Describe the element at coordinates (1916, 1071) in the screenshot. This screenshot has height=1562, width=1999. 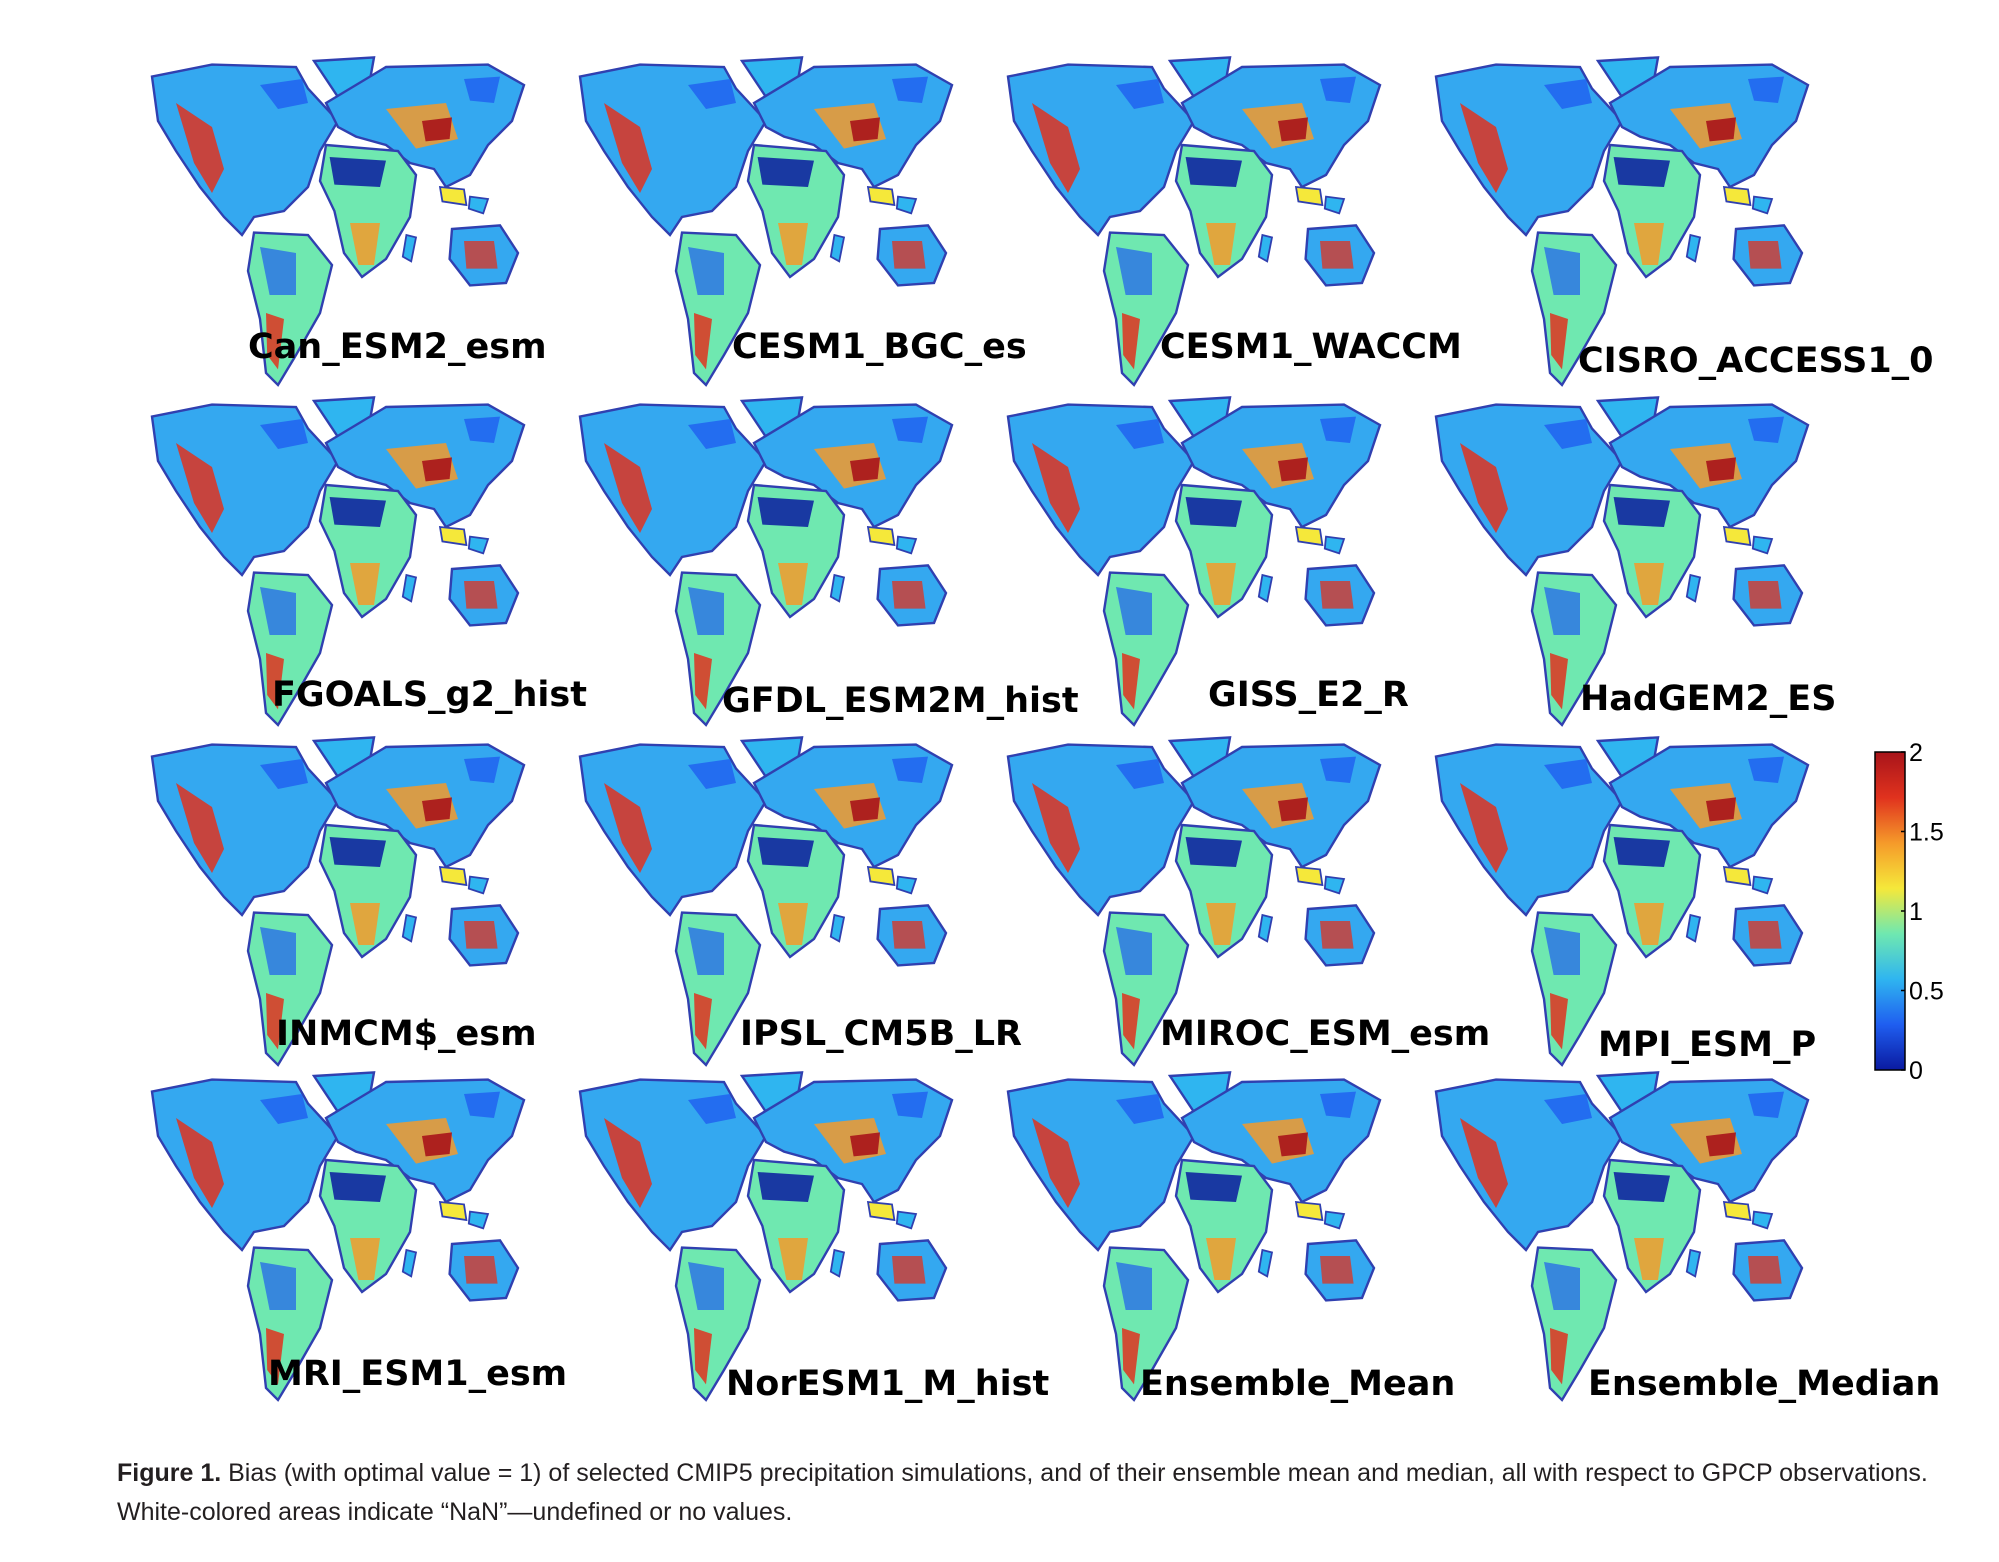
I see `colorbar-tick-label: 0` at that location.